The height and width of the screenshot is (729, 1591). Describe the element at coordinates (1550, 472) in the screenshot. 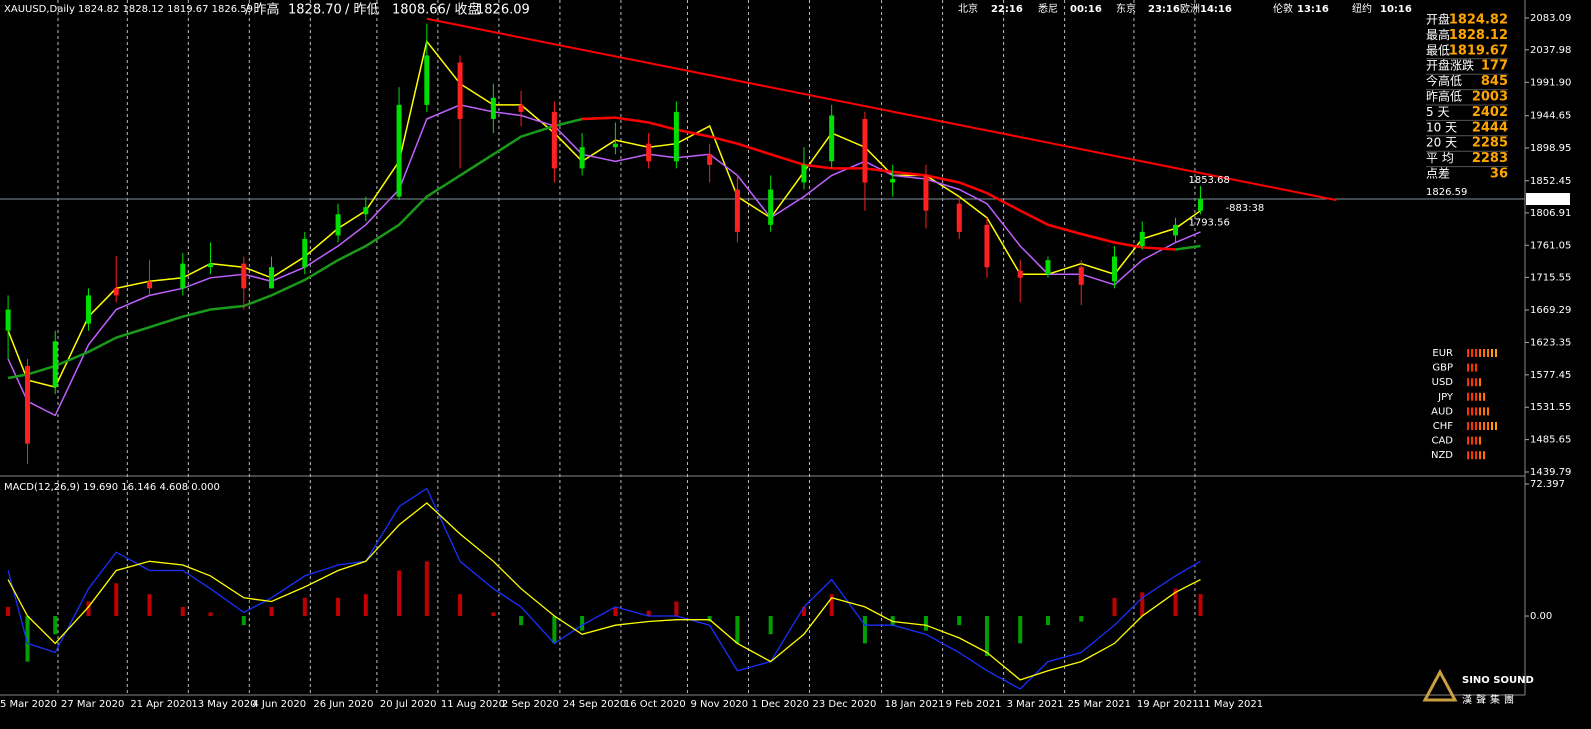

I see `y-tick-label: 1439.79` at that location.